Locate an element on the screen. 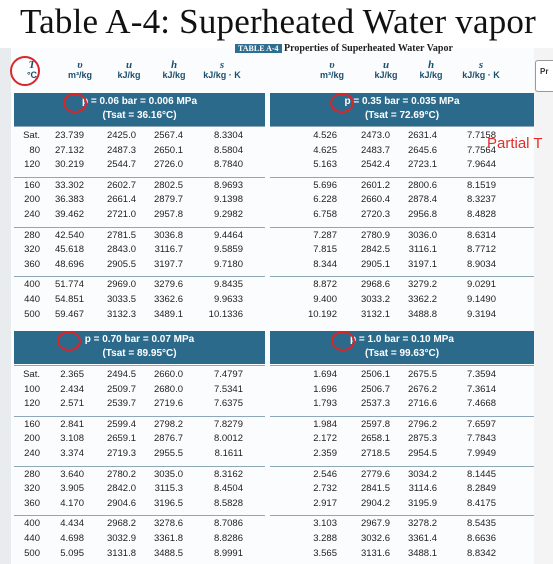 The width and height of the screenshot is (553, 564). temperature-cell: Sat. is located at coordinates (31, 135).